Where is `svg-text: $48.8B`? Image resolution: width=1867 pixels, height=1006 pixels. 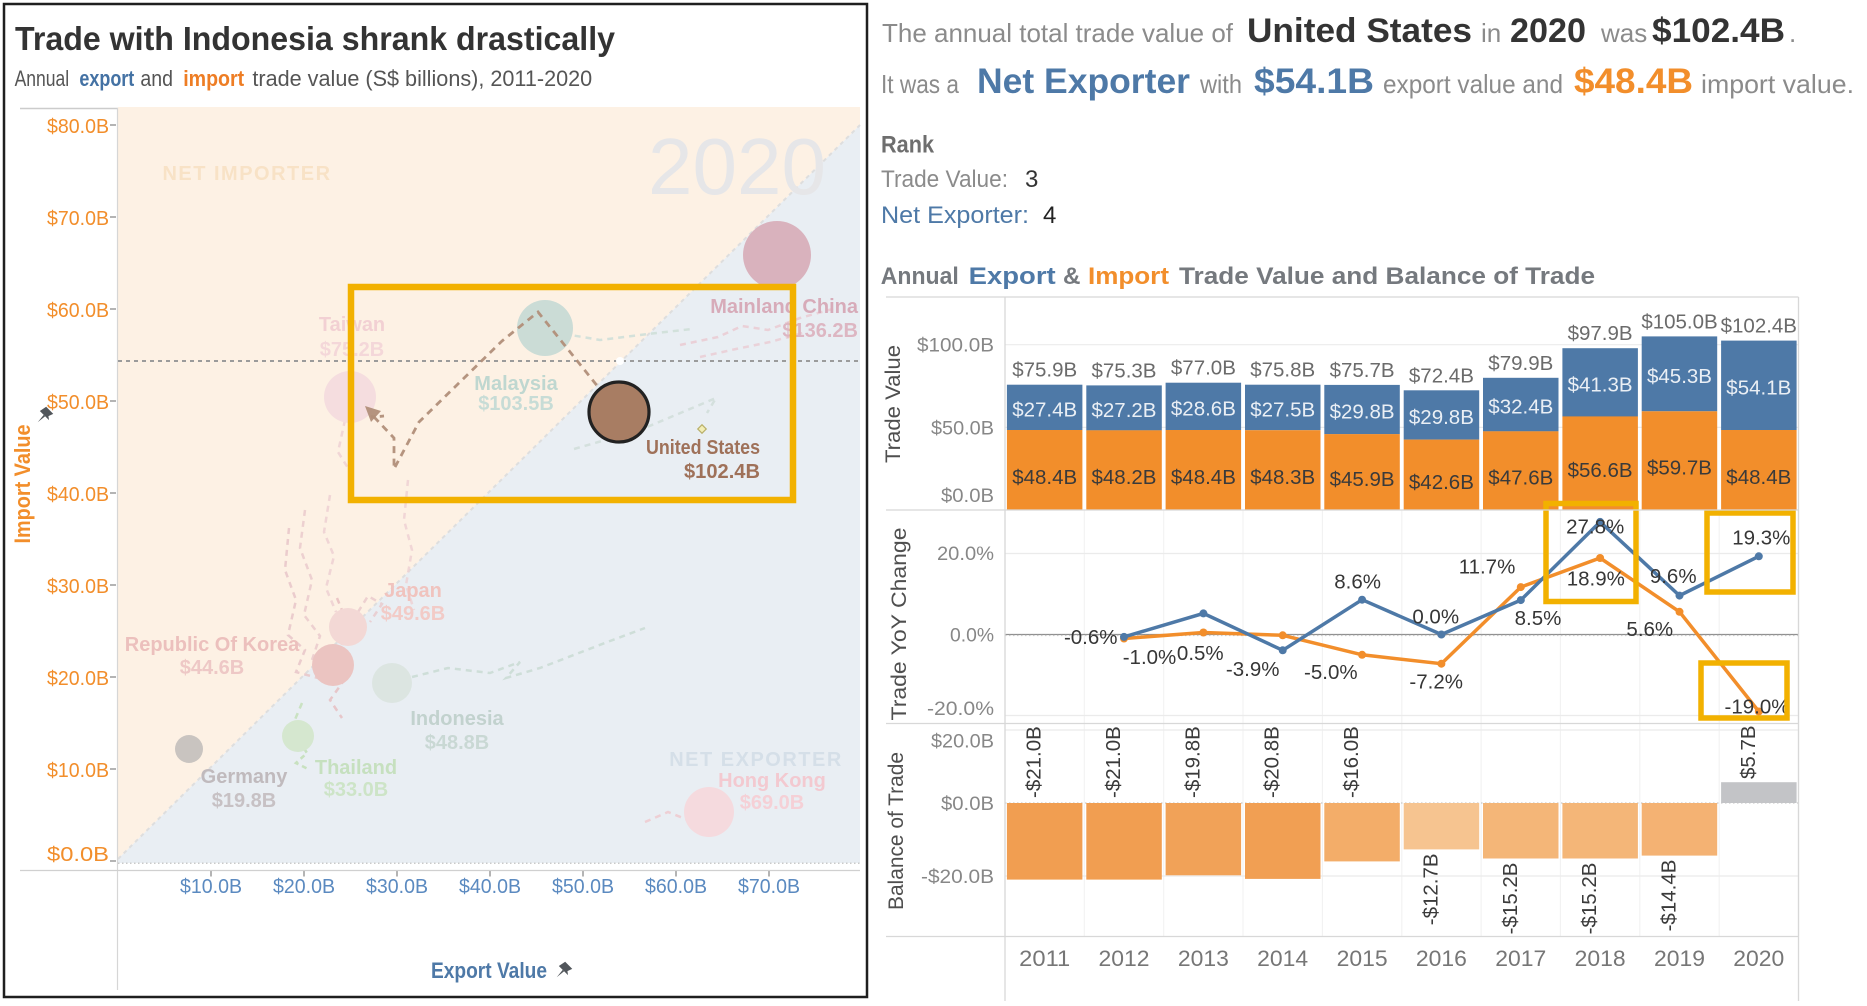 svg-text: $48.8B is located at coordinates (457, 743).